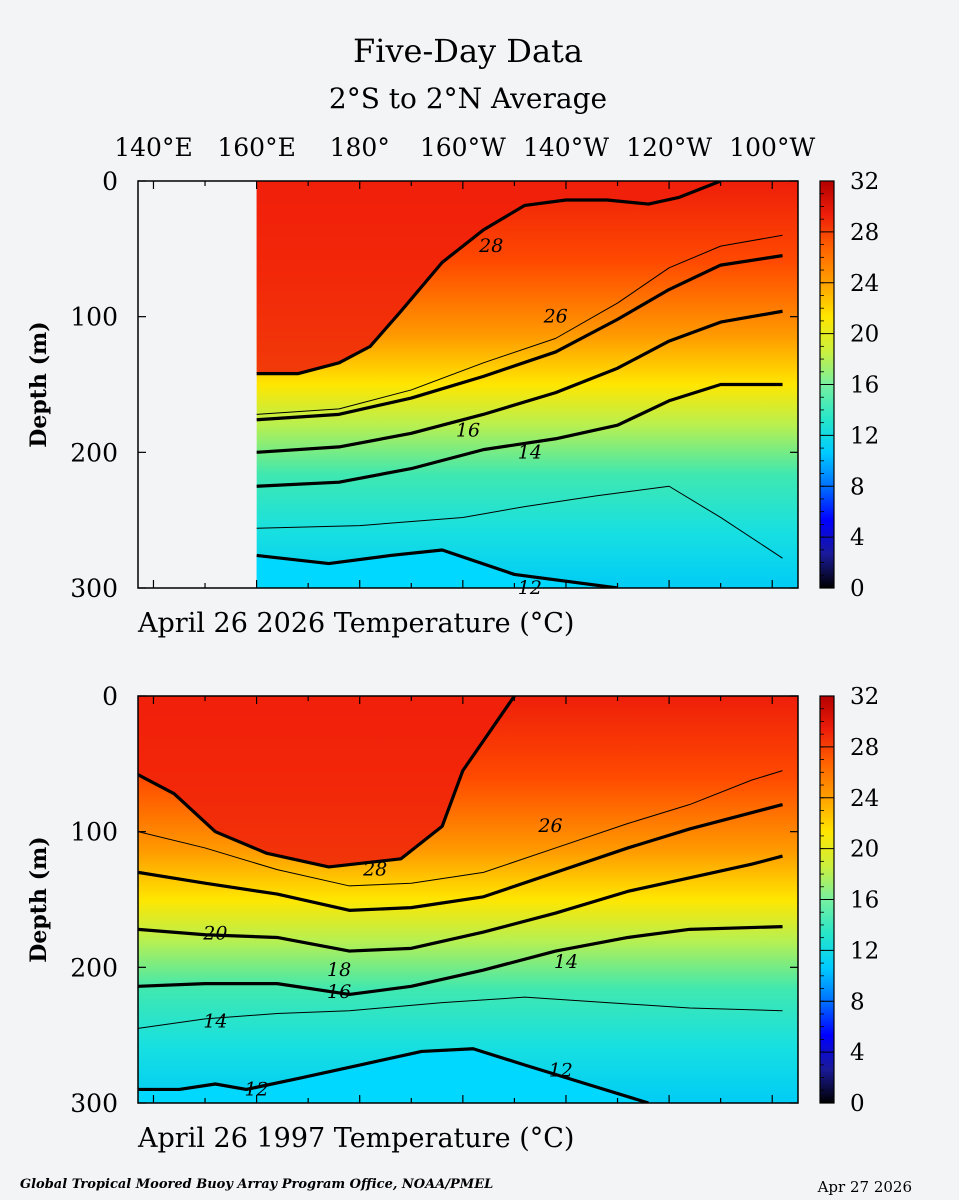  I want to click on contour-label-18: 18, so click(339, 970).